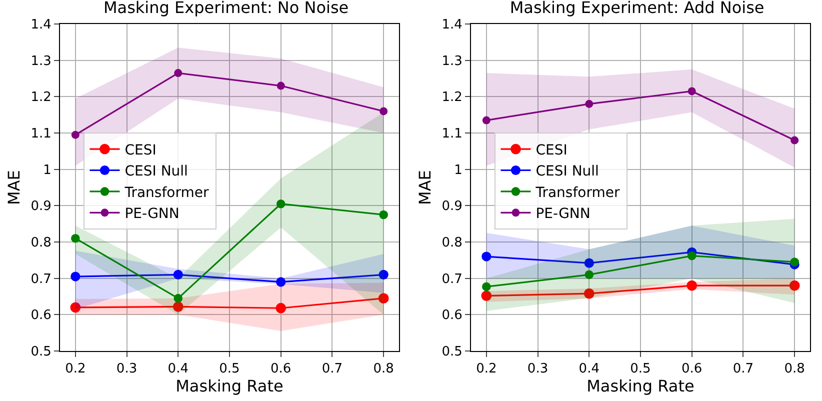  What do you see at coordinates (226, 9) in the screenshot?
I see `chart-title: Masking Experiment: No Noise` at bounding box center [226, 9].